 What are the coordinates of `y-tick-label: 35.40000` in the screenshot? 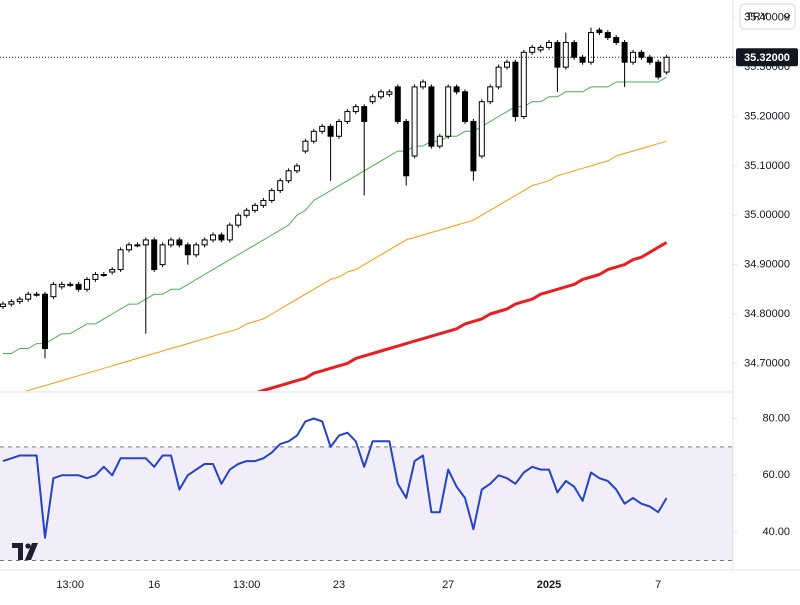 It's located at (767, 18).